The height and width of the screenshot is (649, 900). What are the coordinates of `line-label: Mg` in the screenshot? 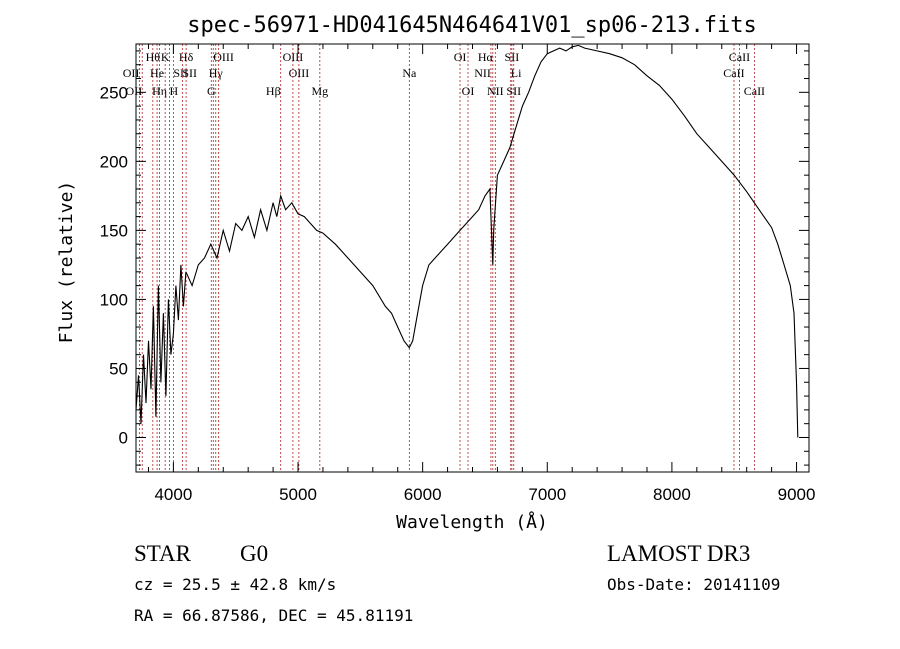 It's located at (319, 91).